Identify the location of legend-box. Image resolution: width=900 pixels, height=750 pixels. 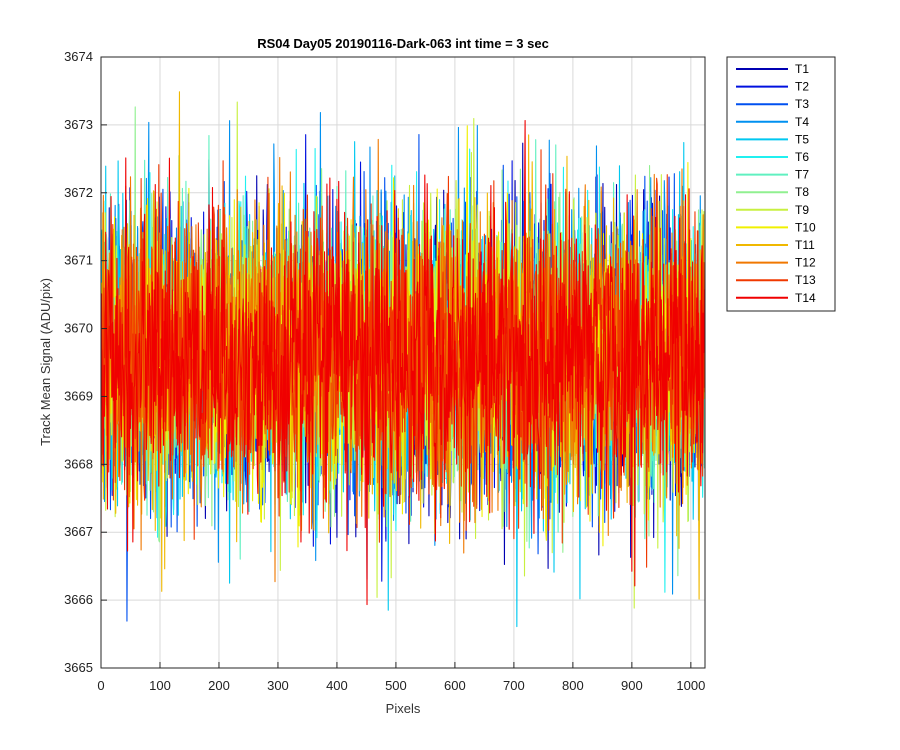
(781, 184).